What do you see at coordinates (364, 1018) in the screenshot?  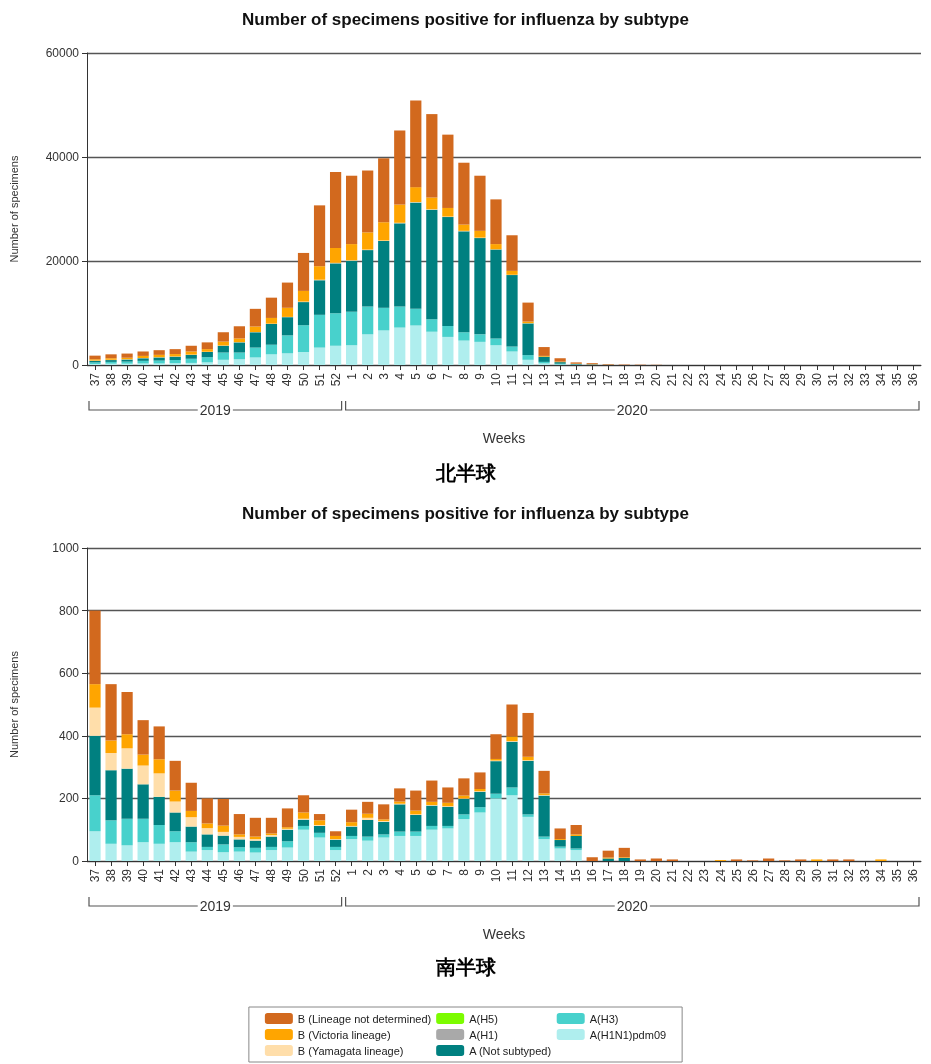 I see `legend-label: B (Lineage not determined)` at bounding box center [364, 1018].